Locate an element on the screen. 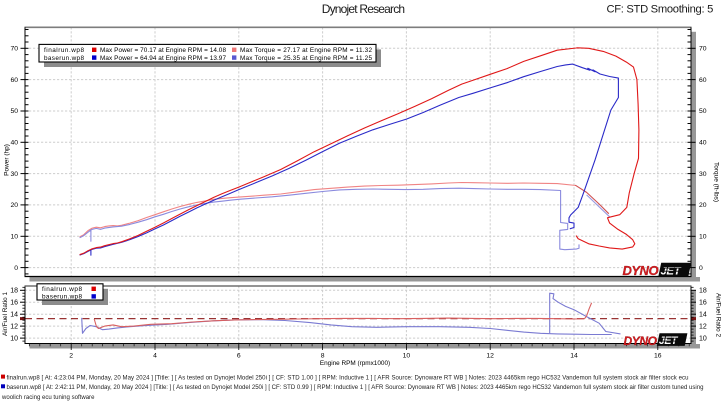  svg-text: Power (hp) is located at coordinates (7, 160).